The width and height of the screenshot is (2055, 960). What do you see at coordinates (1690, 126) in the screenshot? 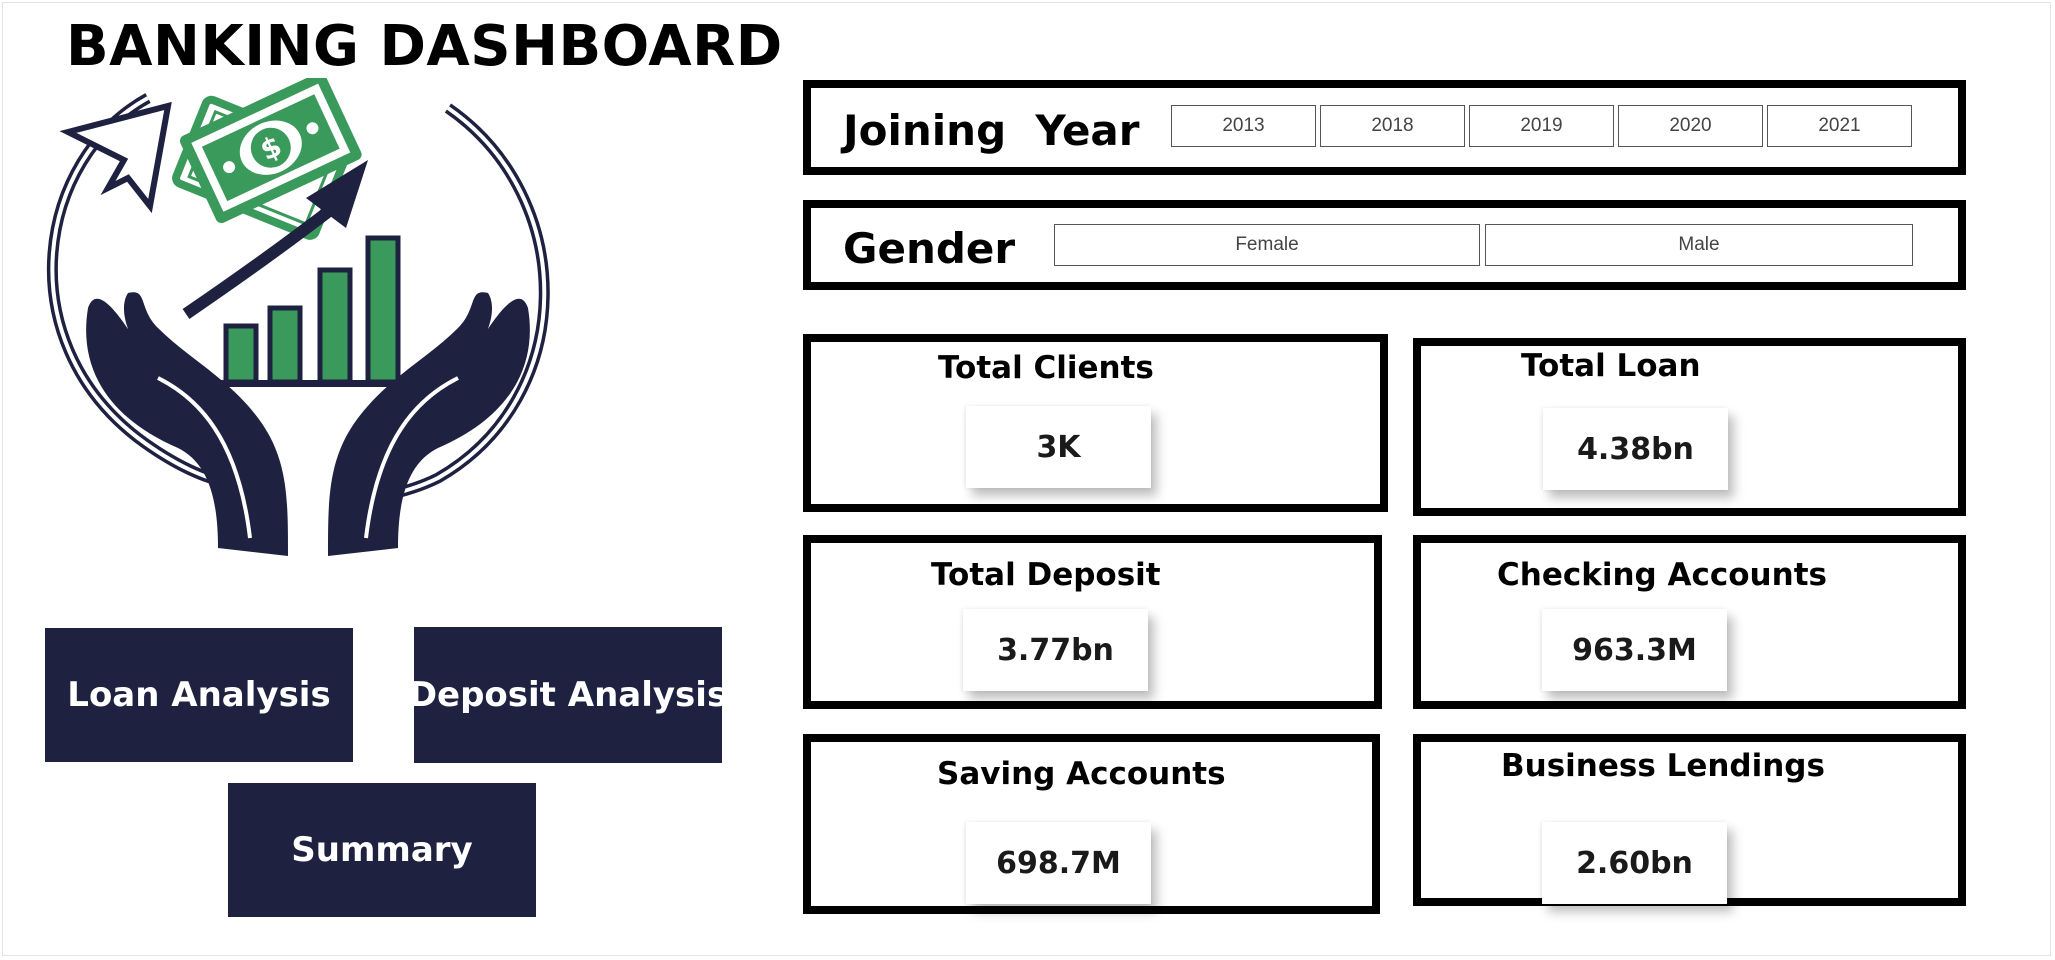
I see `year-option-2020: 2020` at bounding box center [1690, 126].